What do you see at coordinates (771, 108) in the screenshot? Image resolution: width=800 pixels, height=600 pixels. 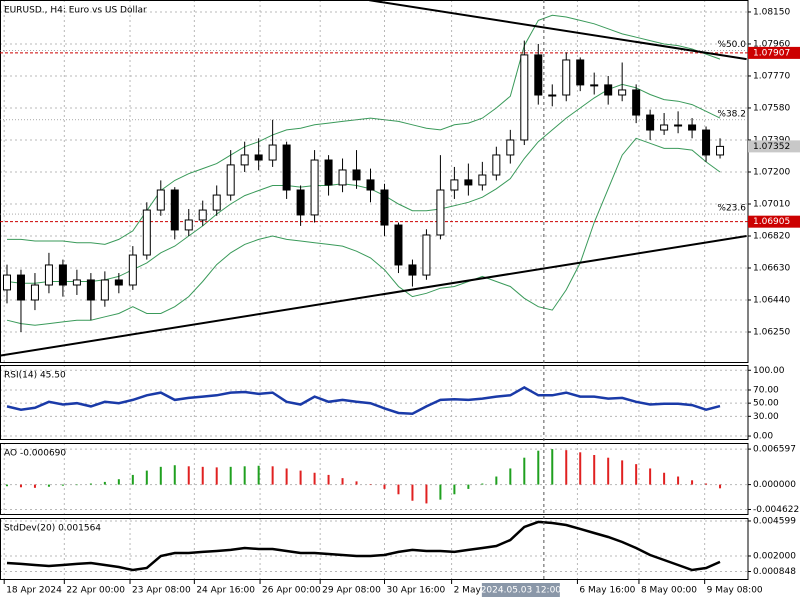 I see `y-tick-label: 1.07580` at bounding box center [771, 108].